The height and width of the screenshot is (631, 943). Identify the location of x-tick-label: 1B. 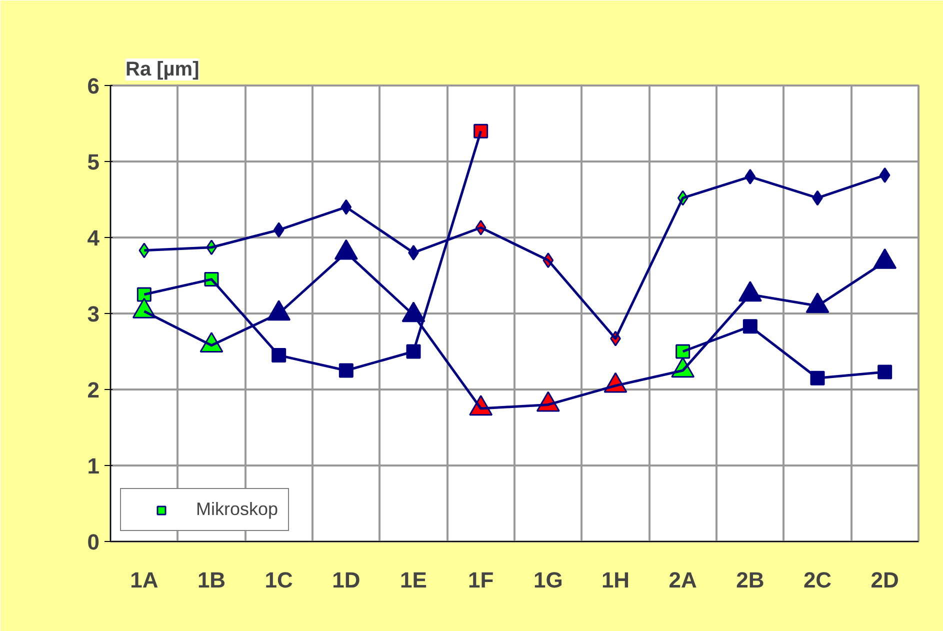
(211, 580).